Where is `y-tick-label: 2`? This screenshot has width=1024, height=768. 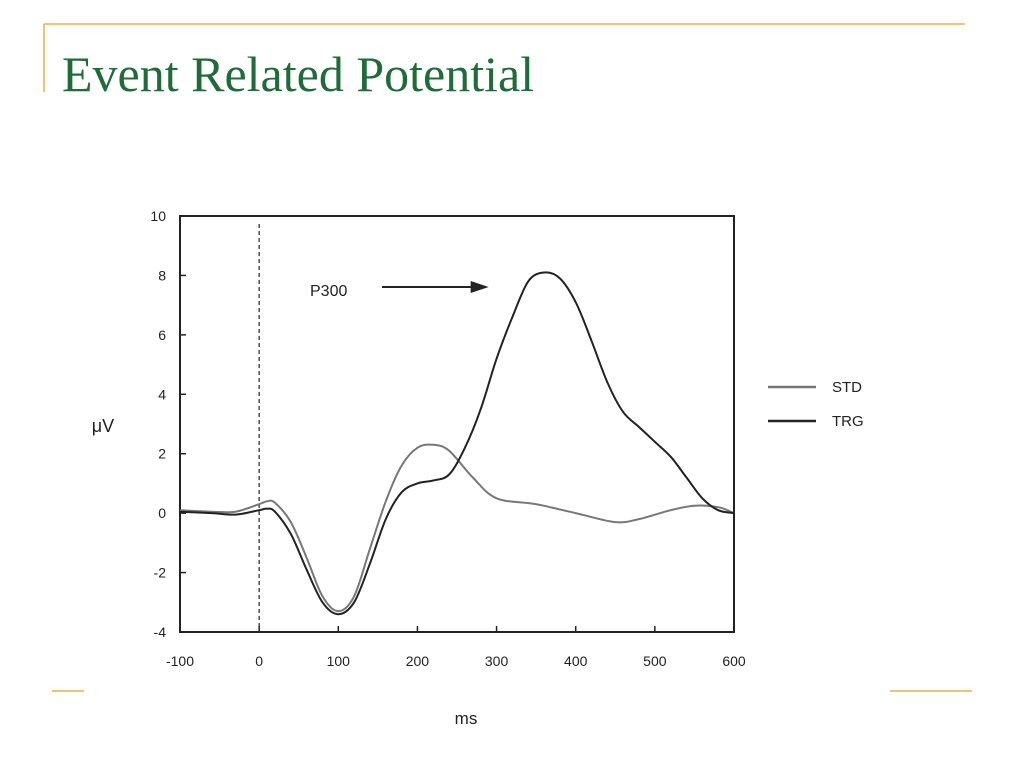
y-tick-label: 2 is located at coordinates (162, 454).